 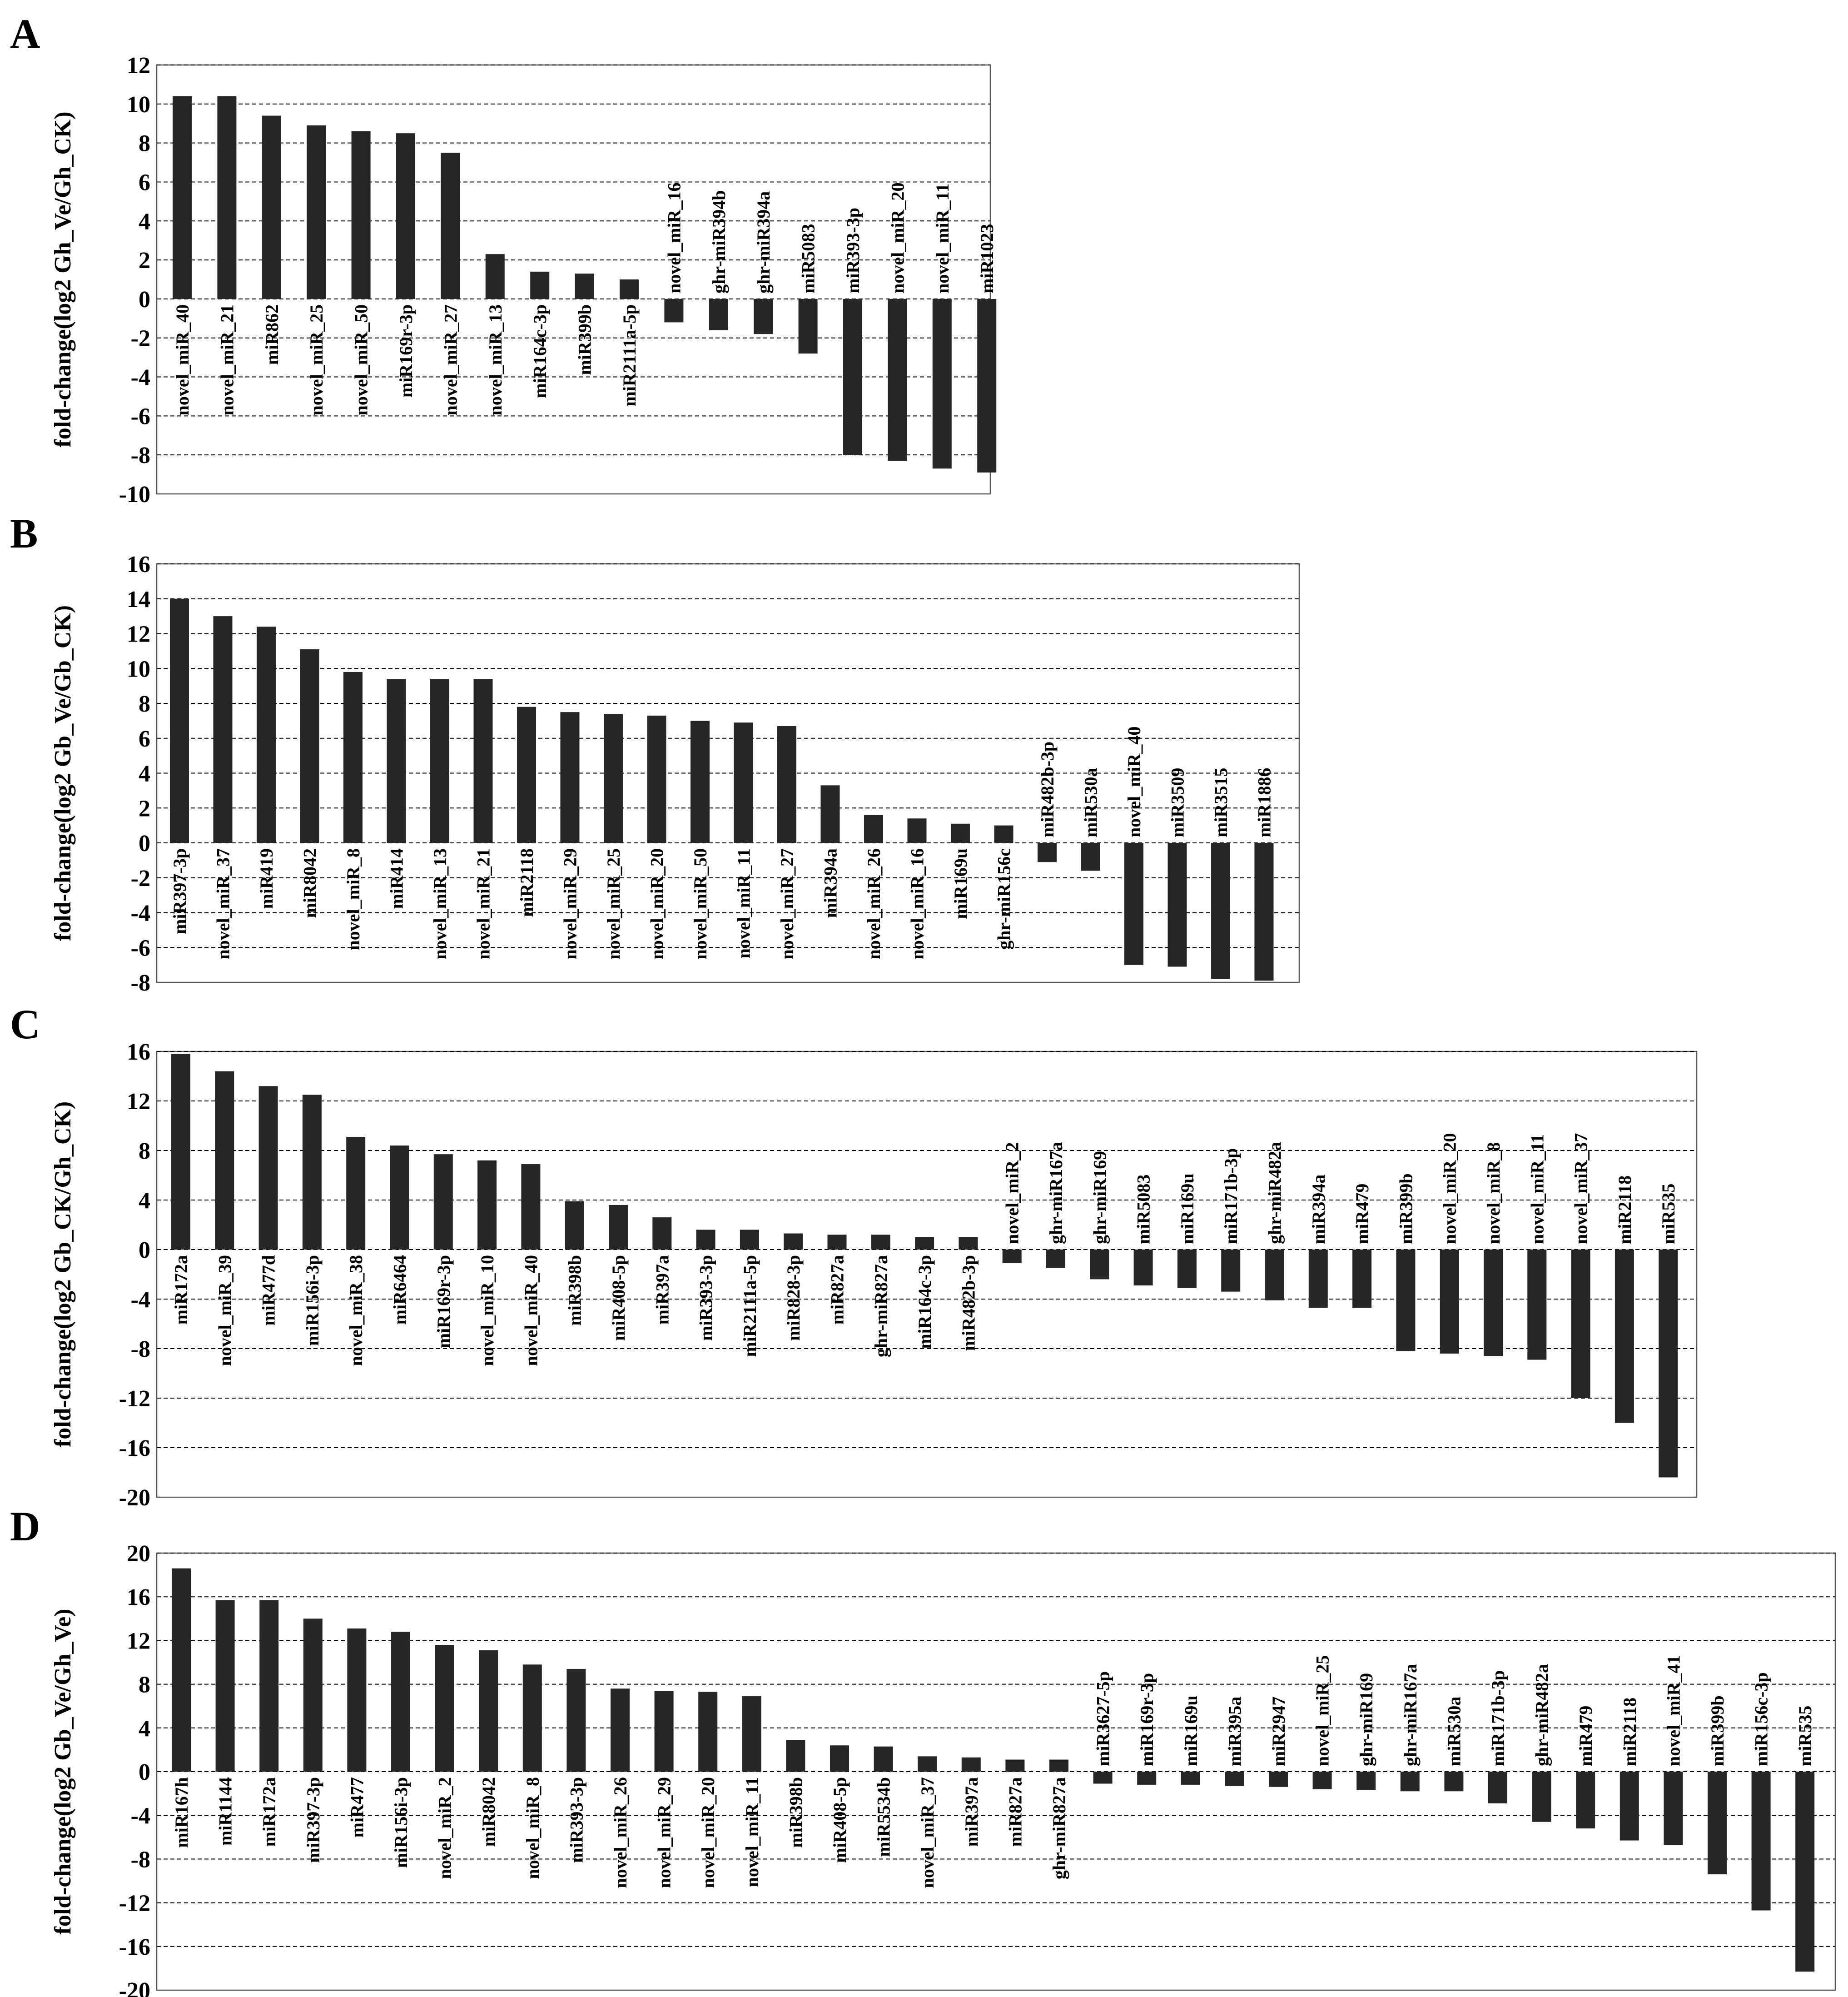 What do you see at coordinates (495, 360) in the screenshot?
I see `category-label: novel_miR_13` at bounding box center [495, 360].